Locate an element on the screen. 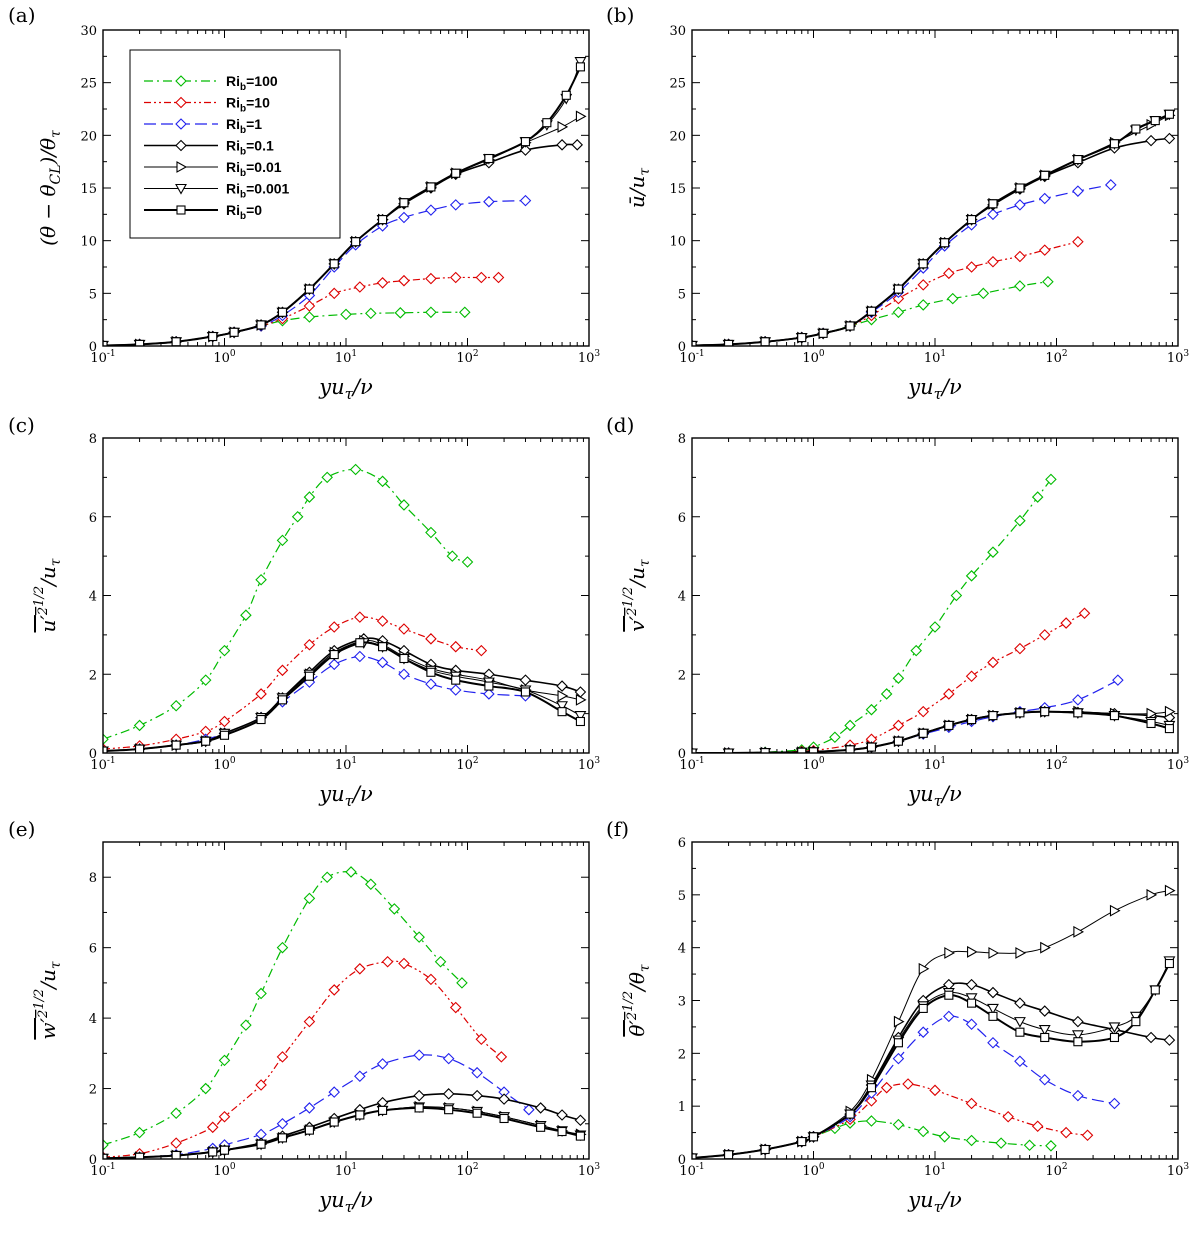 This screenshot has height=1238, width=1200. series-line-Ri_b=0.01 is located at coordinates (931, 1024).